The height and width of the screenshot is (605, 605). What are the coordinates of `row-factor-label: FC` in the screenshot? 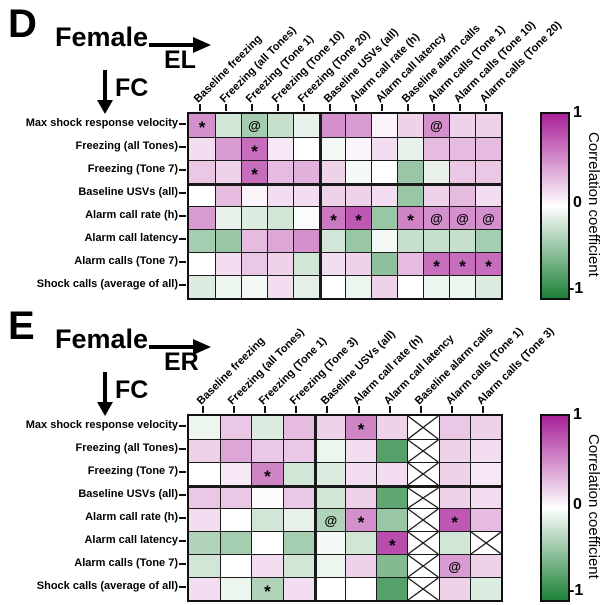 It's located at (132, 88).